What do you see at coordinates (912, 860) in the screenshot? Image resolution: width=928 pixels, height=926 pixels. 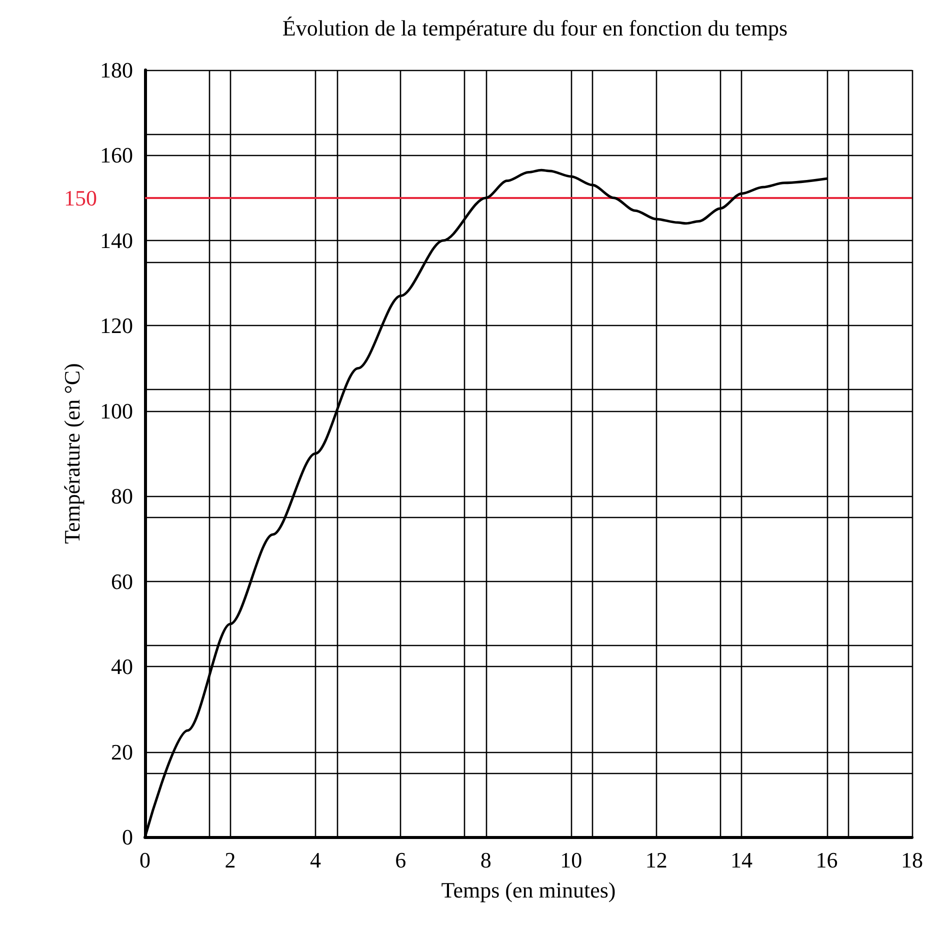 I see `x-tick-label: 18` at bounding box center [912, 860].